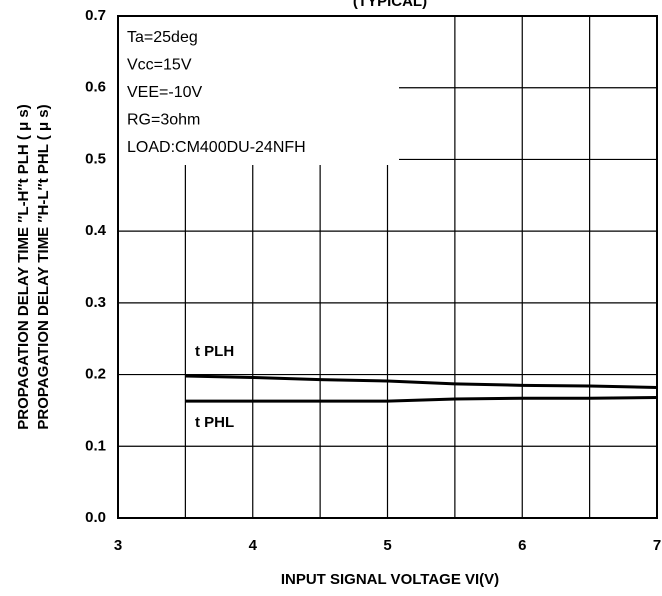 This screenshot has height=596, width=662. I want to click on y-tick-label: 0.3, so click(95, 302).